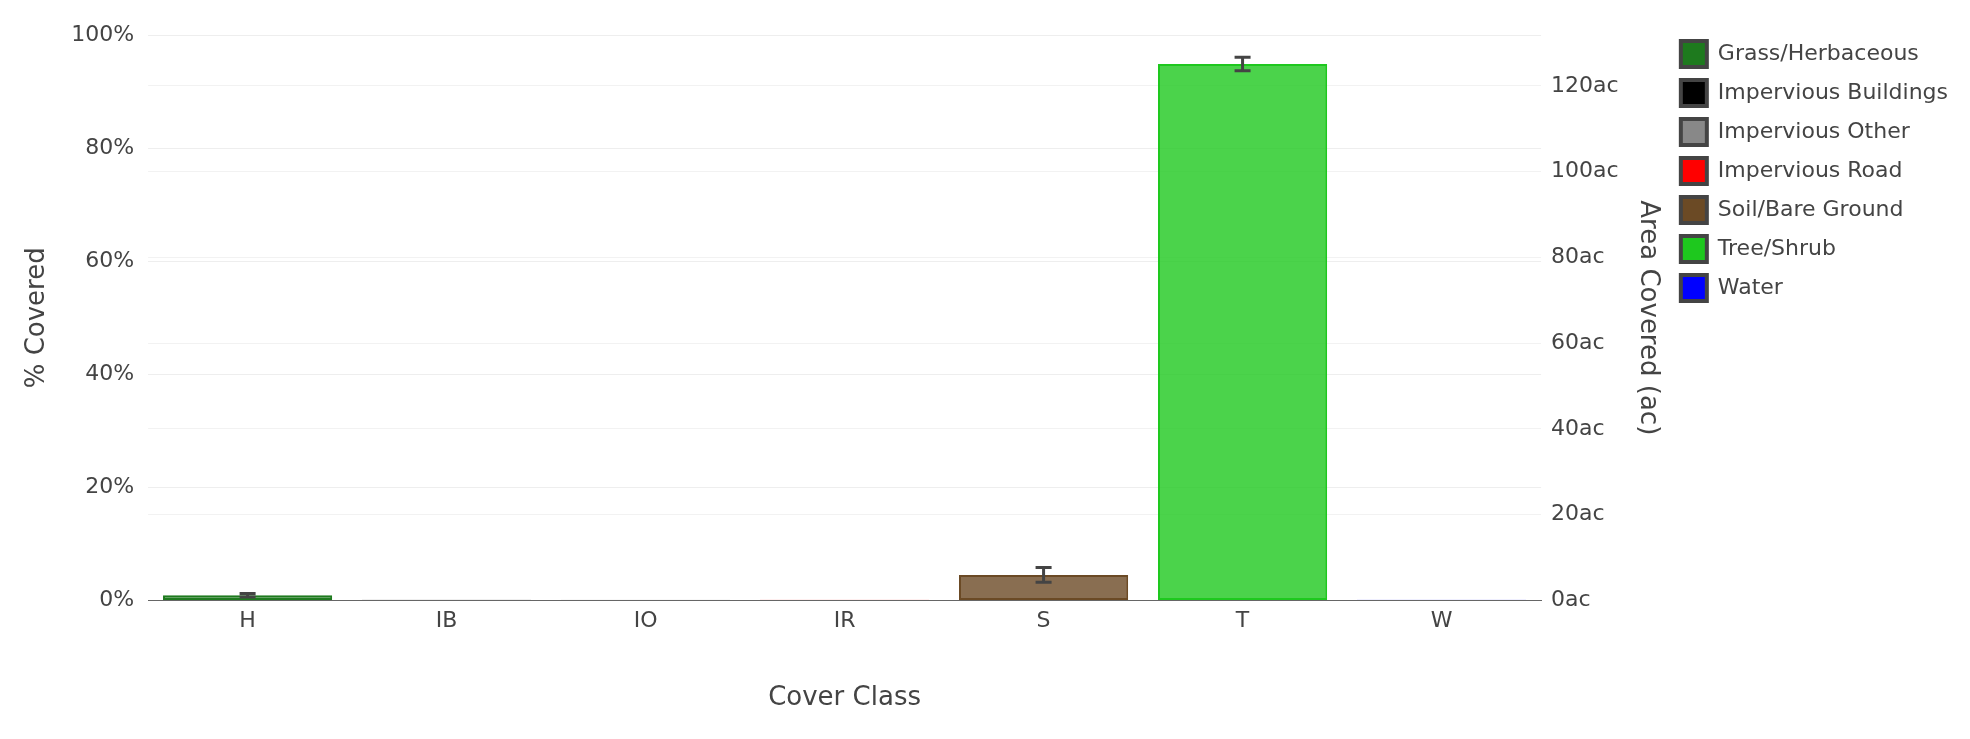 Image resolution: width=1970 pixels, height=739 pixels. I want to click on legend-label: Tree/Shrub, so click(1776, 247).